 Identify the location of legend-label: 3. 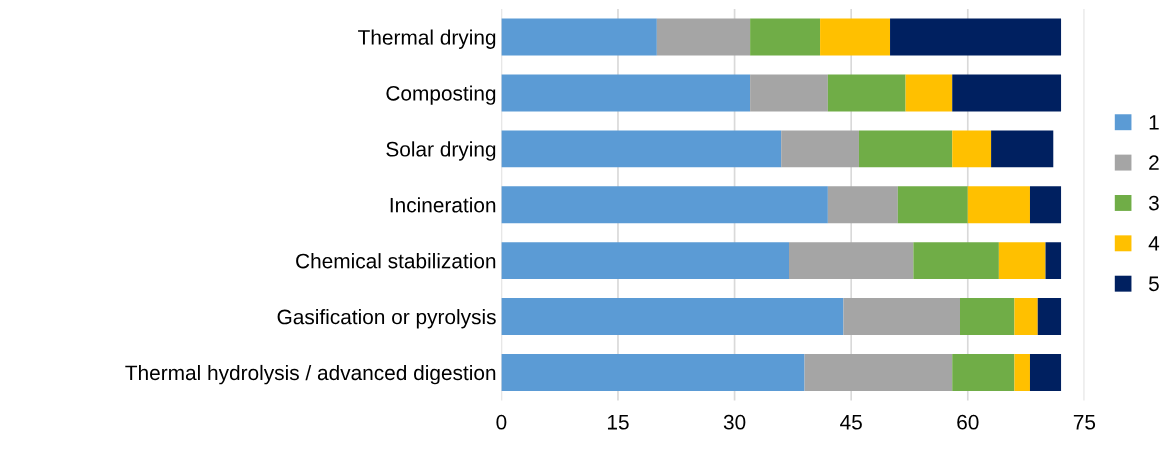
(1153, 203).